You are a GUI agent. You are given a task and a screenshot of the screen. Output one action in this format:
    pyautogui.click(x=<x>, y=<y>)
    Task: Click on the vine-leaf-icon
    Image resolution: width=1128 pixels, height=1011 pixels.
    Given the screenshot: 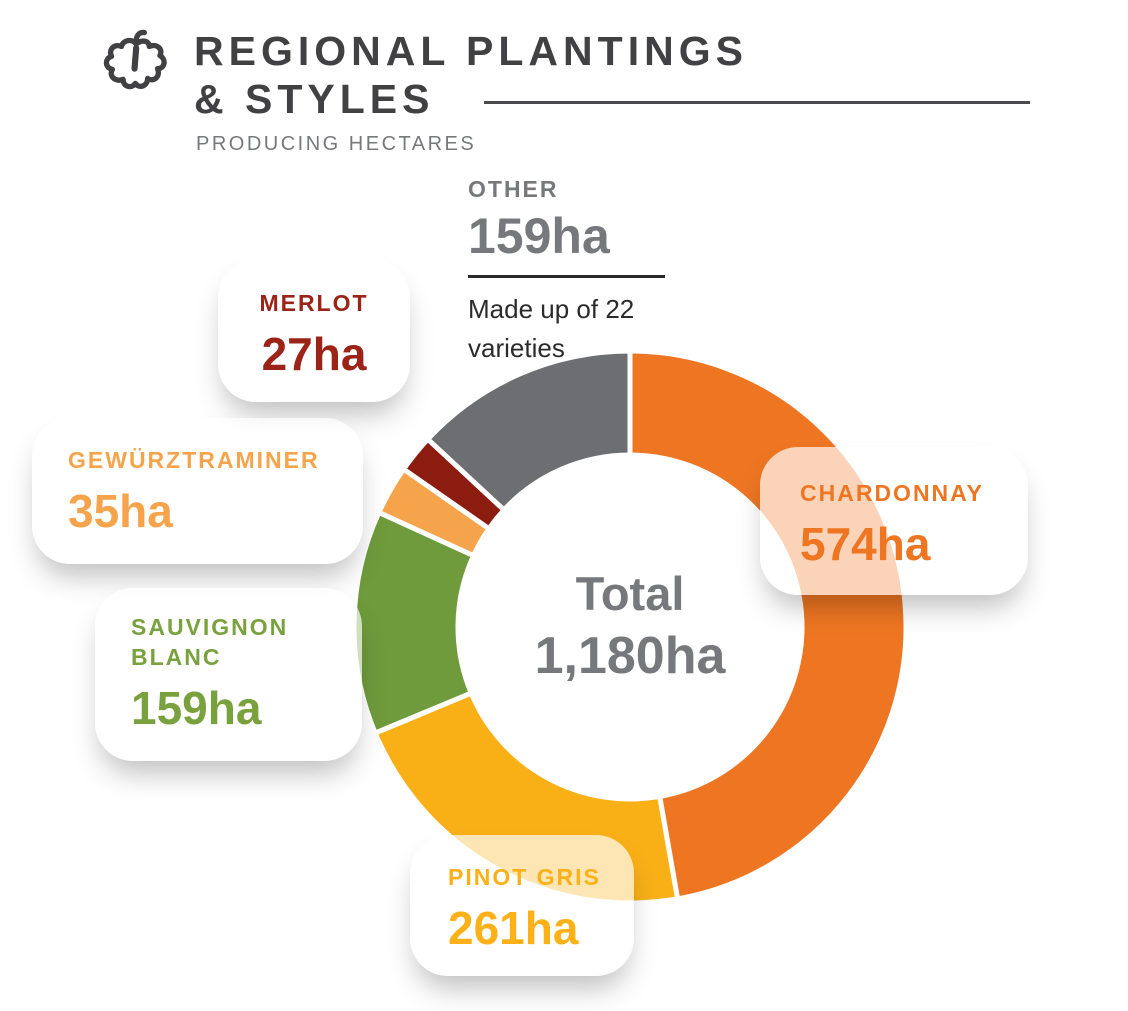 What is the action you would take?
    pyautogui.click(x=135, y=59)
    